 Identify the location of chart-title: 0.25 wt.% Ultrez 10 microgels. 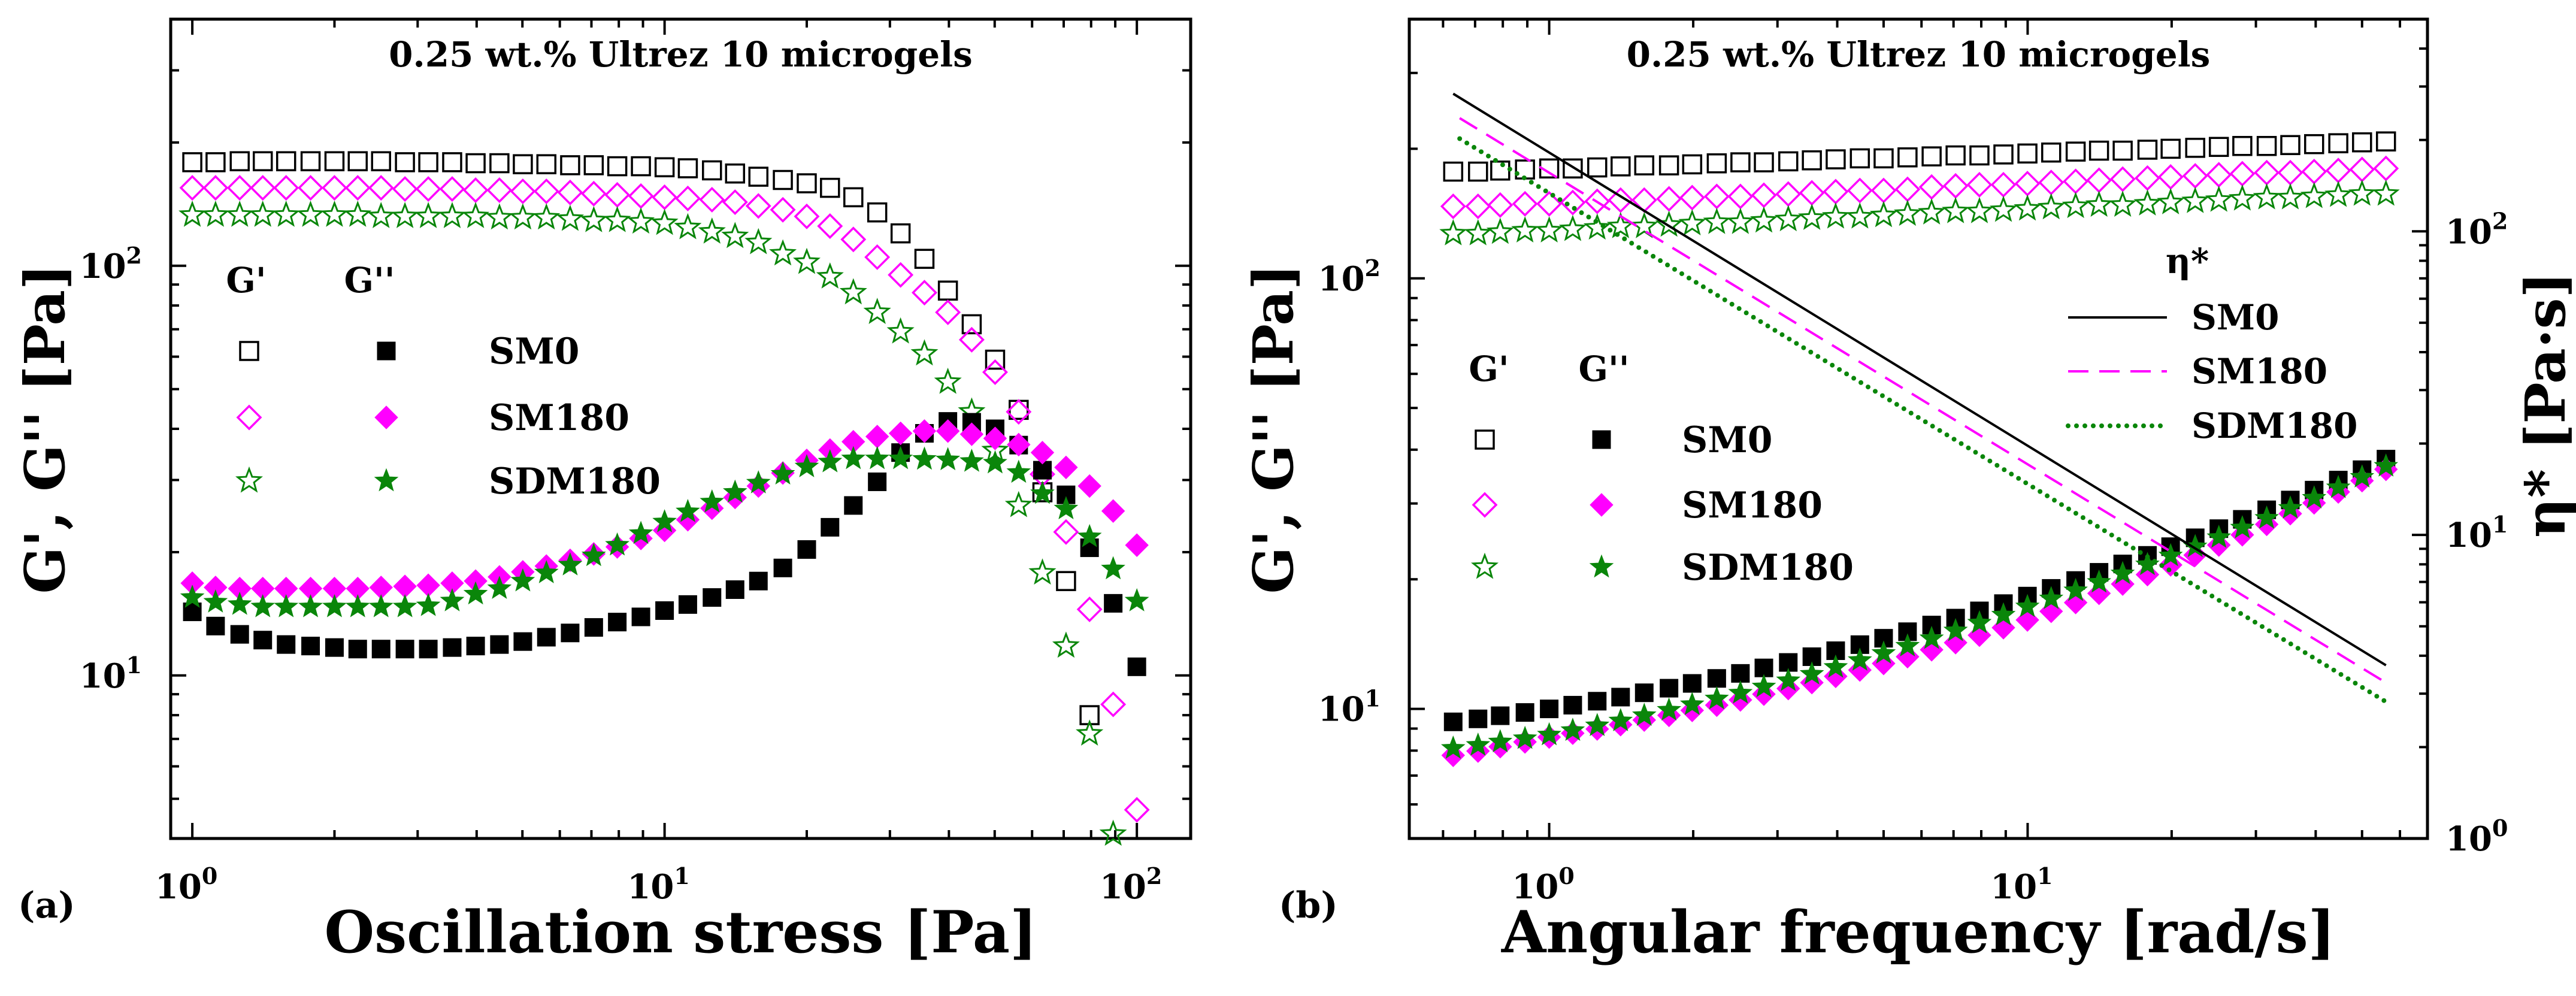
(1919, 54).